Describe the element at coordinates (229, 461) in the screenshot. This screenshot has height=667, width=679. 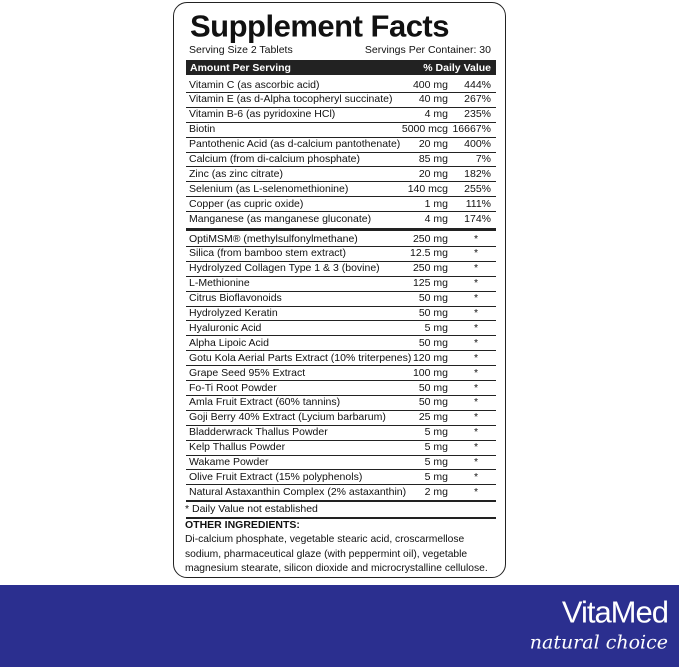
I see `row-name: Wakame Powder` at that location.